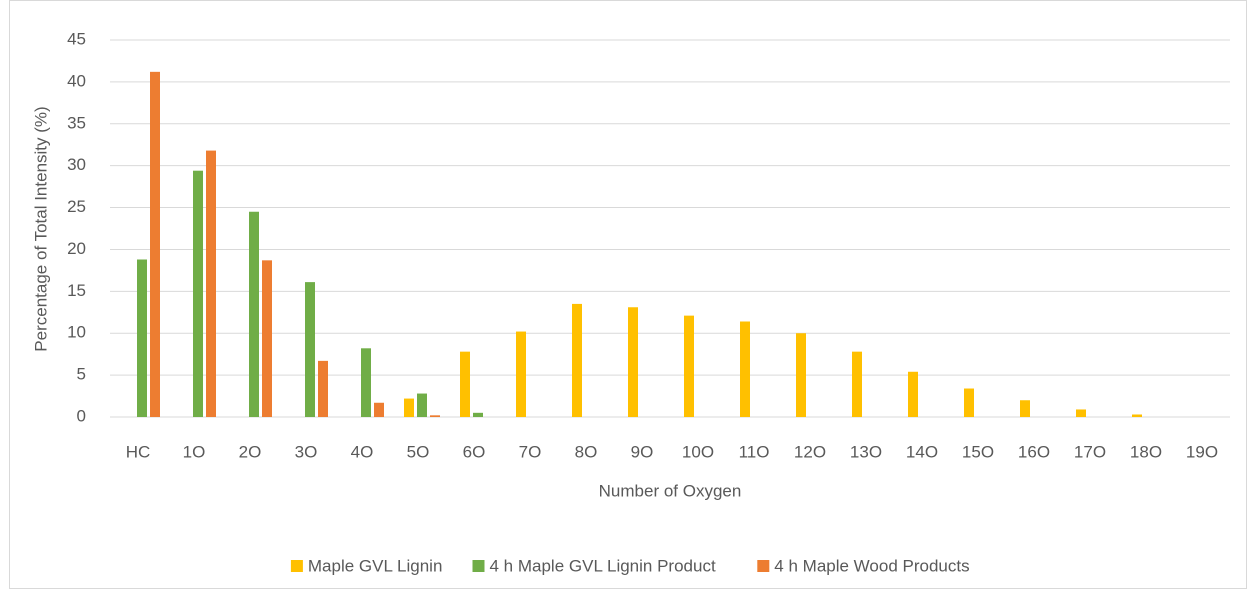 This screenshot has width=1248, height=590. What do you see at coordinates (1146, 451) in the screenshot?
I see `x-tick-label: 18O` at bounding box center [1146, 451].